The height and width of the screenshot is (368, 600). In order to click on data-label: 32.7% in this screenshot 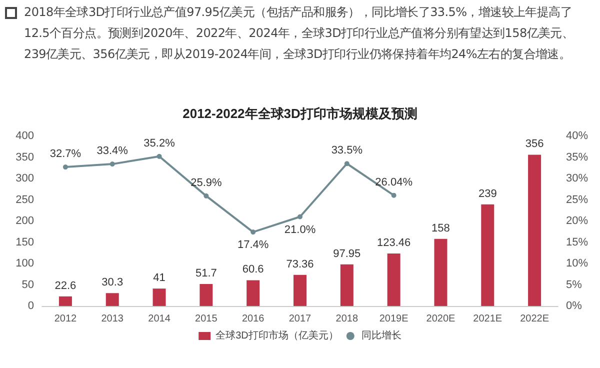, I will do `click(66, 154)`.